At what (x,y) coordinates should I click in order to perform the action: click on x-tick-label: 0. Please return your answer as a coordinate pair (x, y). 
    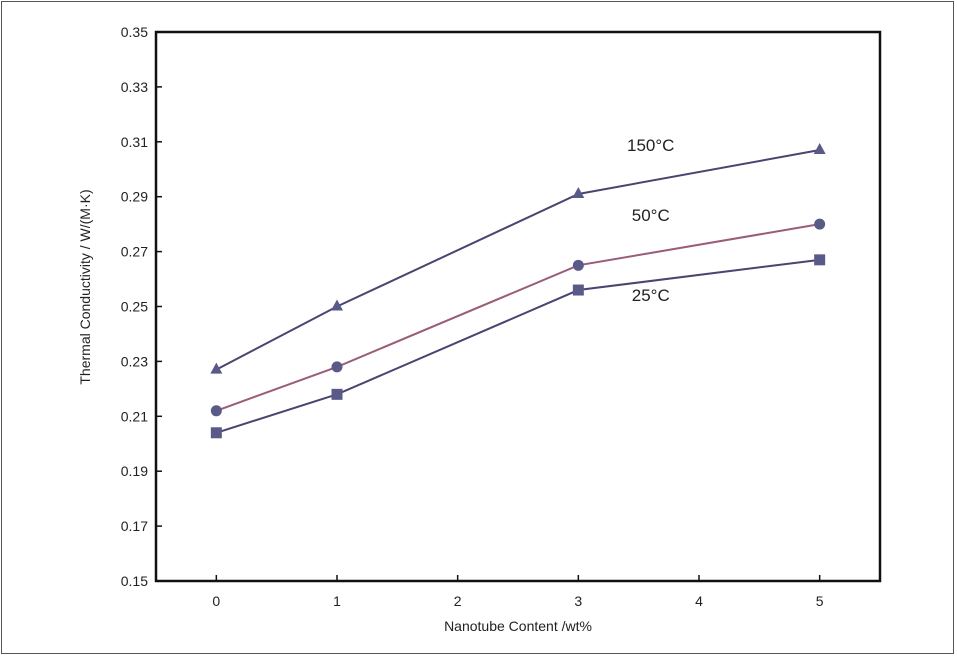
    Looking at the image, I should click on (216, 601).